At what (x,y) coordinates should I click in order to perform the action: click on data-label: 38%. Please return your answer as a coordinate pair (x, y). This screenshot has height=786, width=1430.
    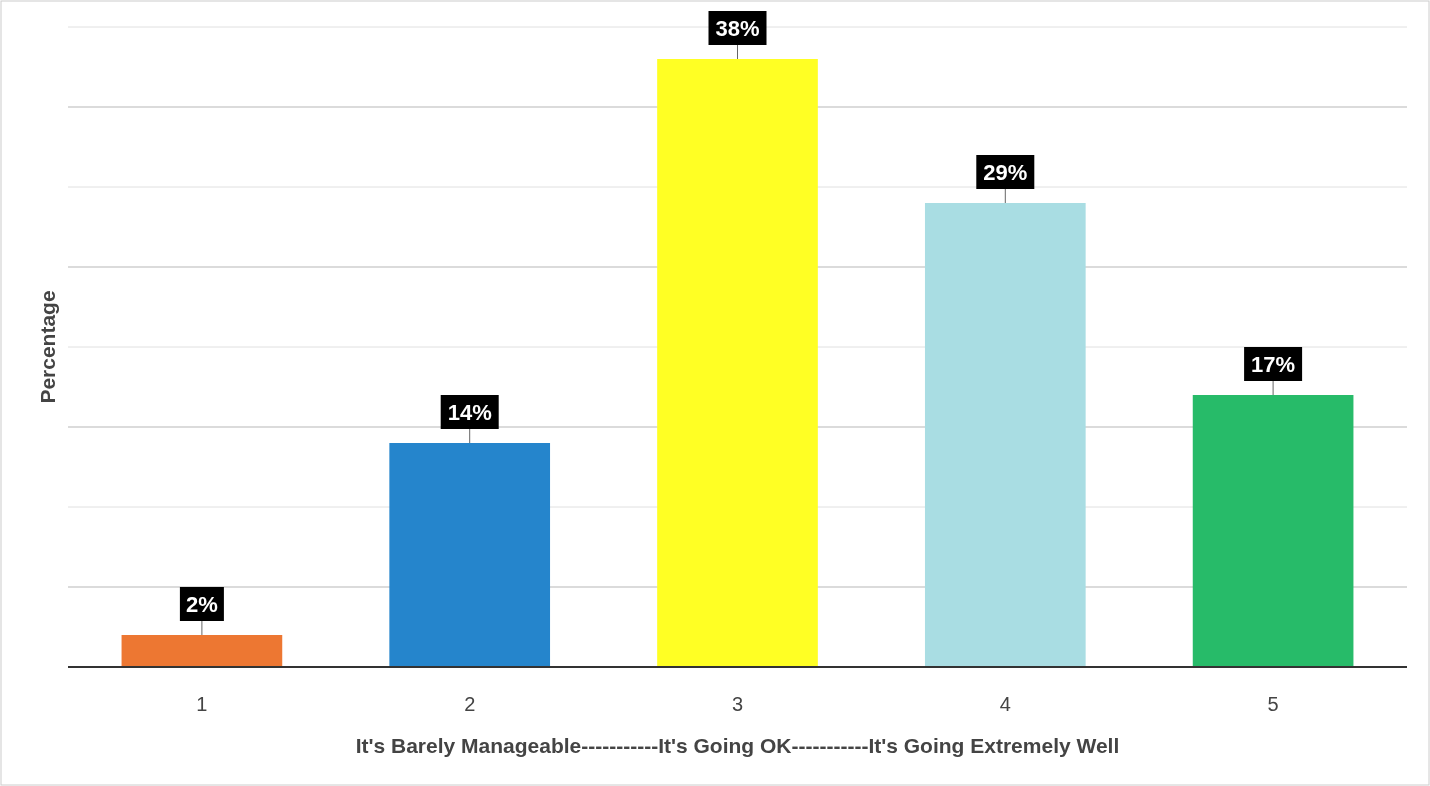
    Looking at the image, I should click on (737, 28).